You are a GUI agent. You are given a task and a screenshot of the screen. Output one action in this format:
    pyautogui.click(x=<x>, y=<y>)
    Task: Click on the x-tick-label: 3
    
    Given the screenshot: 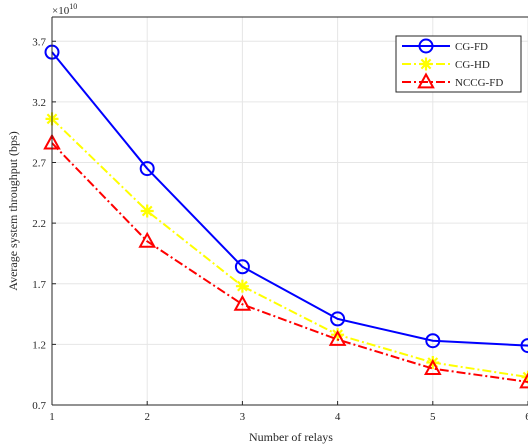 What is the action you would take?
    pyautogui.click(x=243, y=417)
    